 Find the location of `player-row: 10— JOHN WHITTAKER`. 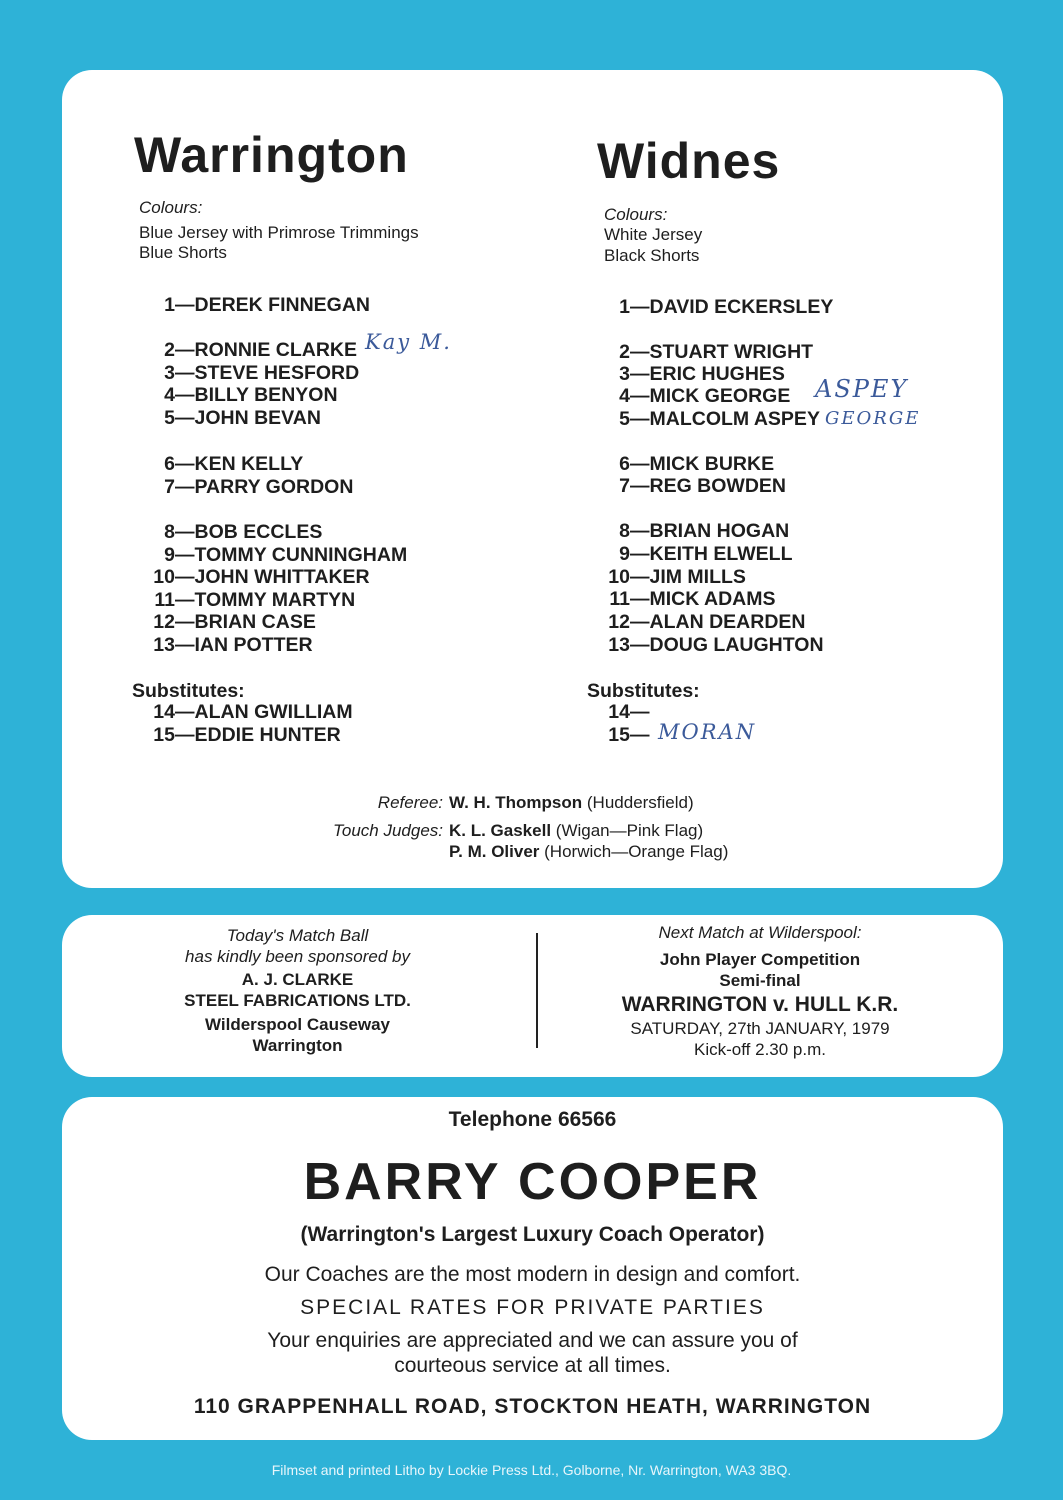

player-row: 10— JOHN WHITTAKER is located at coordinates (251, 577).